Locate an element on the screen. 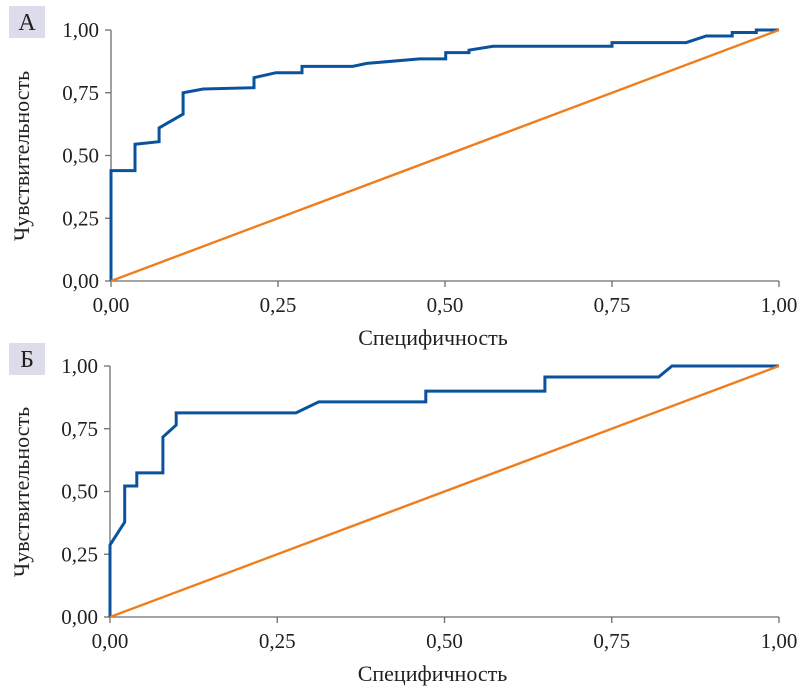 Image resolution: width=800 pixels, height=694 pixels. panel-label: Б is located at coordinates (27, 359).